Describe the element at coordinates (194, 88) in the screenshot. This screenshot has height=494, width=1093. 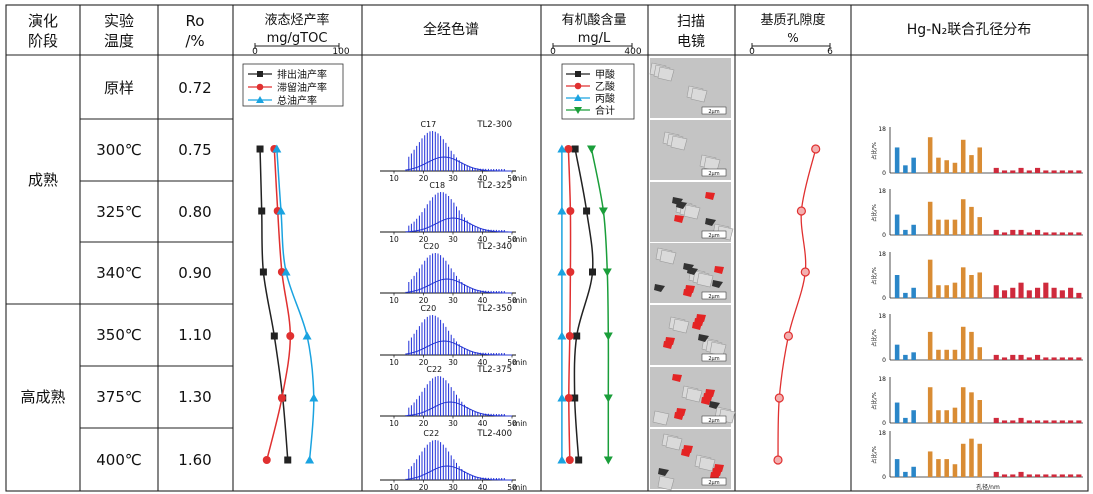
I see `ro-0: 0.72` at that location.